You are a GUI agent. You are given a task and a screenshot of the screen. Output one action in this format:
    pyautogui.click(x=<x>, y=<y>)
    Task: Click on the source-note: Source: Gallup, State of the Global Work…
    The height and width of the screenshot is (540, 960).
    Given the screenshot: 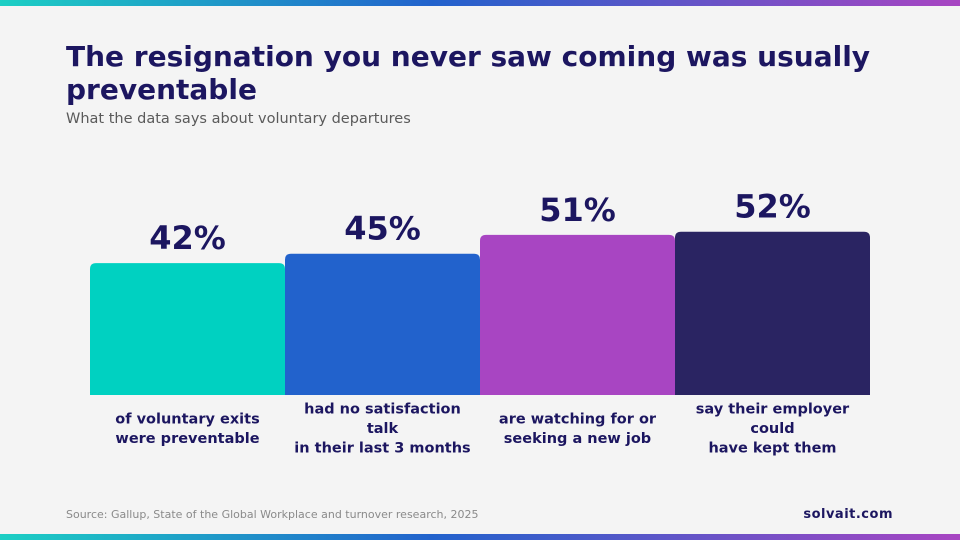 What is the action you would take?
    pyautogui.click(x=272, y=514)
    